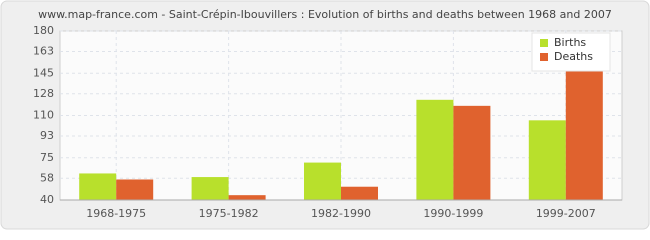 This screenshot has height=240, width=650. Describe the element at coordinates (43, 93) in the screenshot. I see `y-tick-label: 128` at that location.